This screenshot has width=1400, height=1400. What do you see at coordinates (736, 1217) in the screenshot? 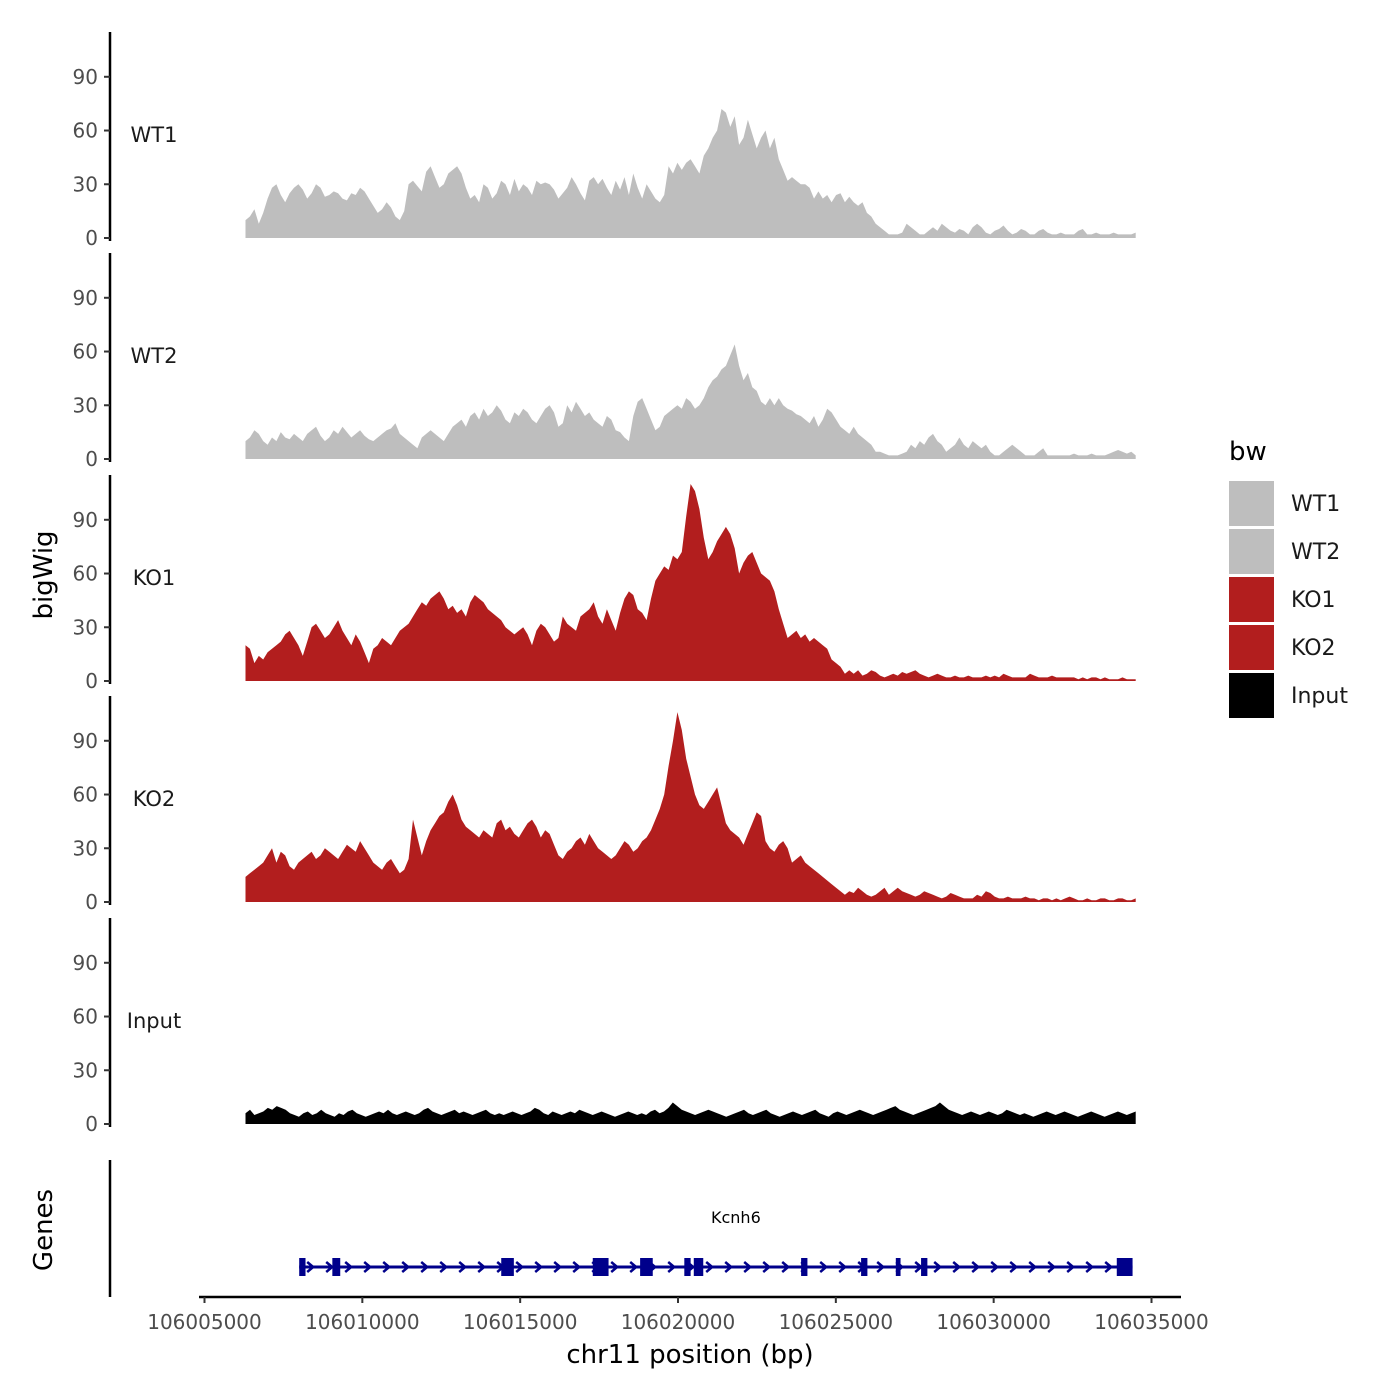
I see `gene-label: Kcnh6` at bounding box center [736, 1217].